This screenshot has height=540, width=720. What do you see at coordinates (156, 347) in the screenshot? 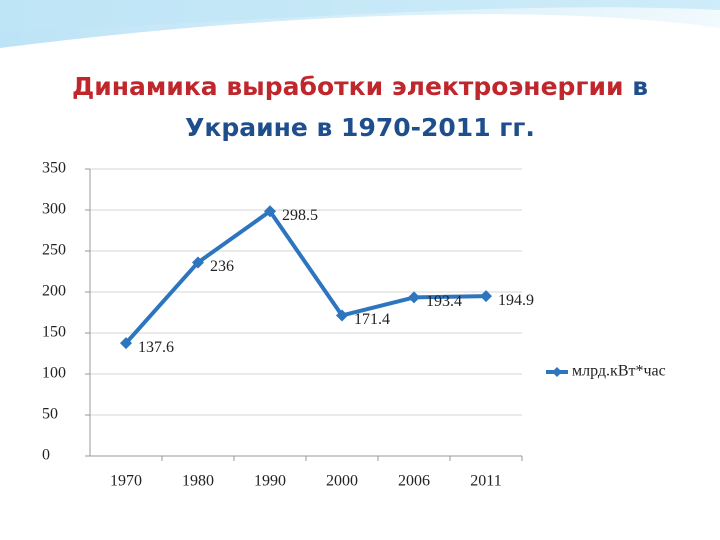
I see `data-label: 137.6` at bounding box center [156, 347].